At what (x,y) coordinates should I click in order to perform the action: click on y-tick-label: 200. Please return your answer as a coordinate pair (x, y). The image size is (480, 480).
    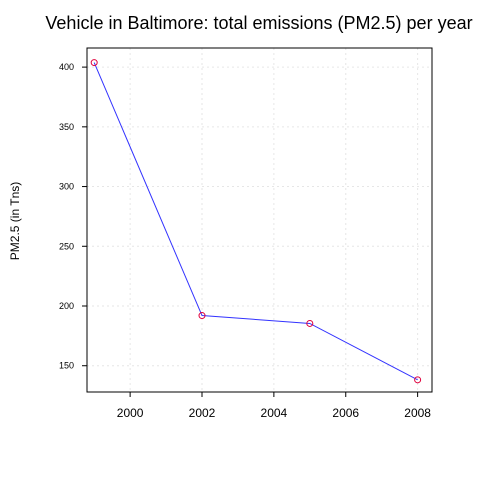
    Looking at the image, I should click on (66, 306).